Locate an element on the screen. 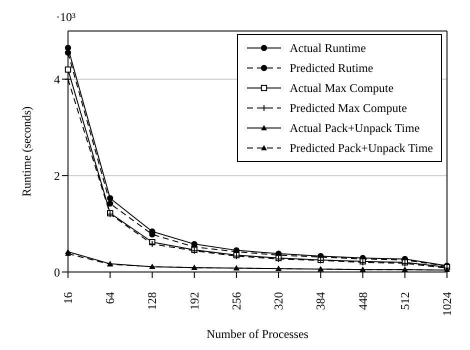 The height and width of the screenshot is (350, 470). x-tick-label: 128 is located at coordinates (152, 301).